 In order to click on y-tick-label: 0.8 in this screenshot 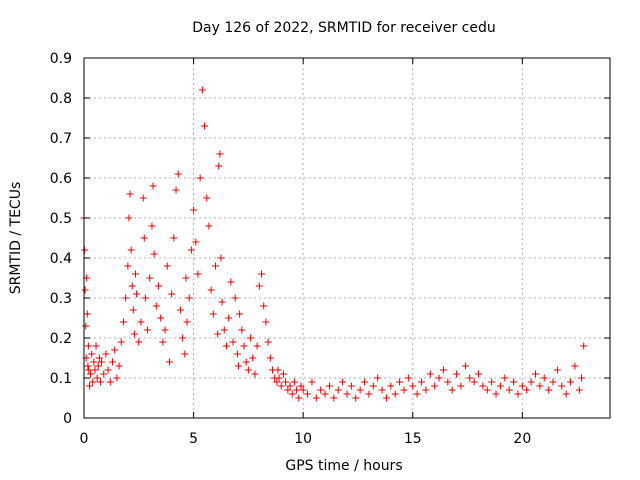, I will do `click(61, 99)`.